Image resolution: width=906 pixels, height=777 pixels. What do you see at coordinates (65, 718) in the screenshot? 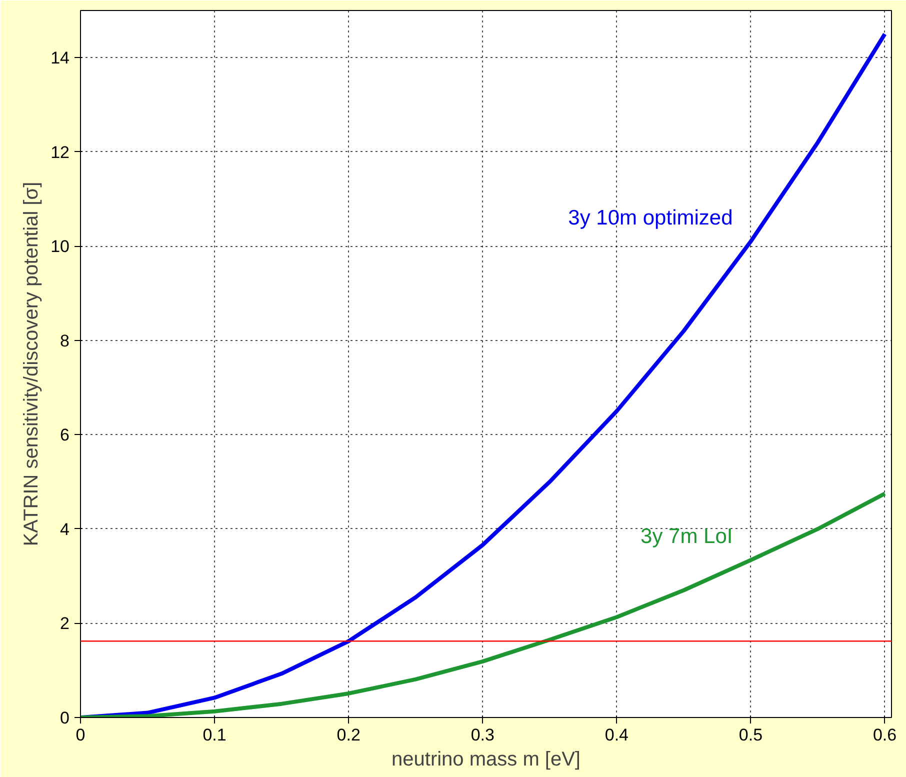
I see `y-tick-label: 0` at bounding box center [65, 718].